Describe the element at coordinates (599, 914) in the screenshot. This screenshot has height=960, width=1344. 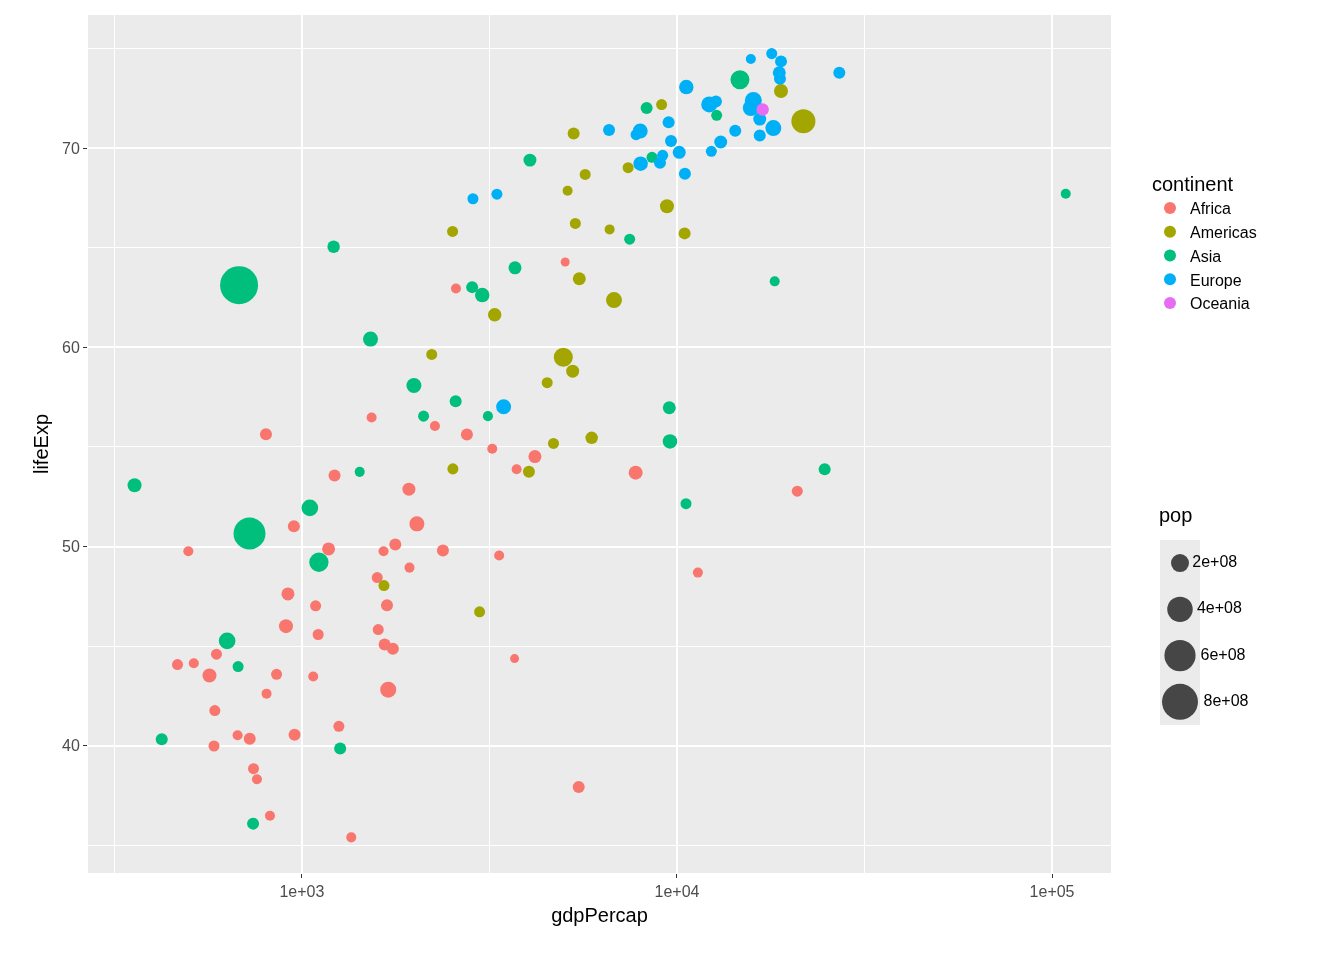
I see `x-axis-title: gdpPercap` at that location.